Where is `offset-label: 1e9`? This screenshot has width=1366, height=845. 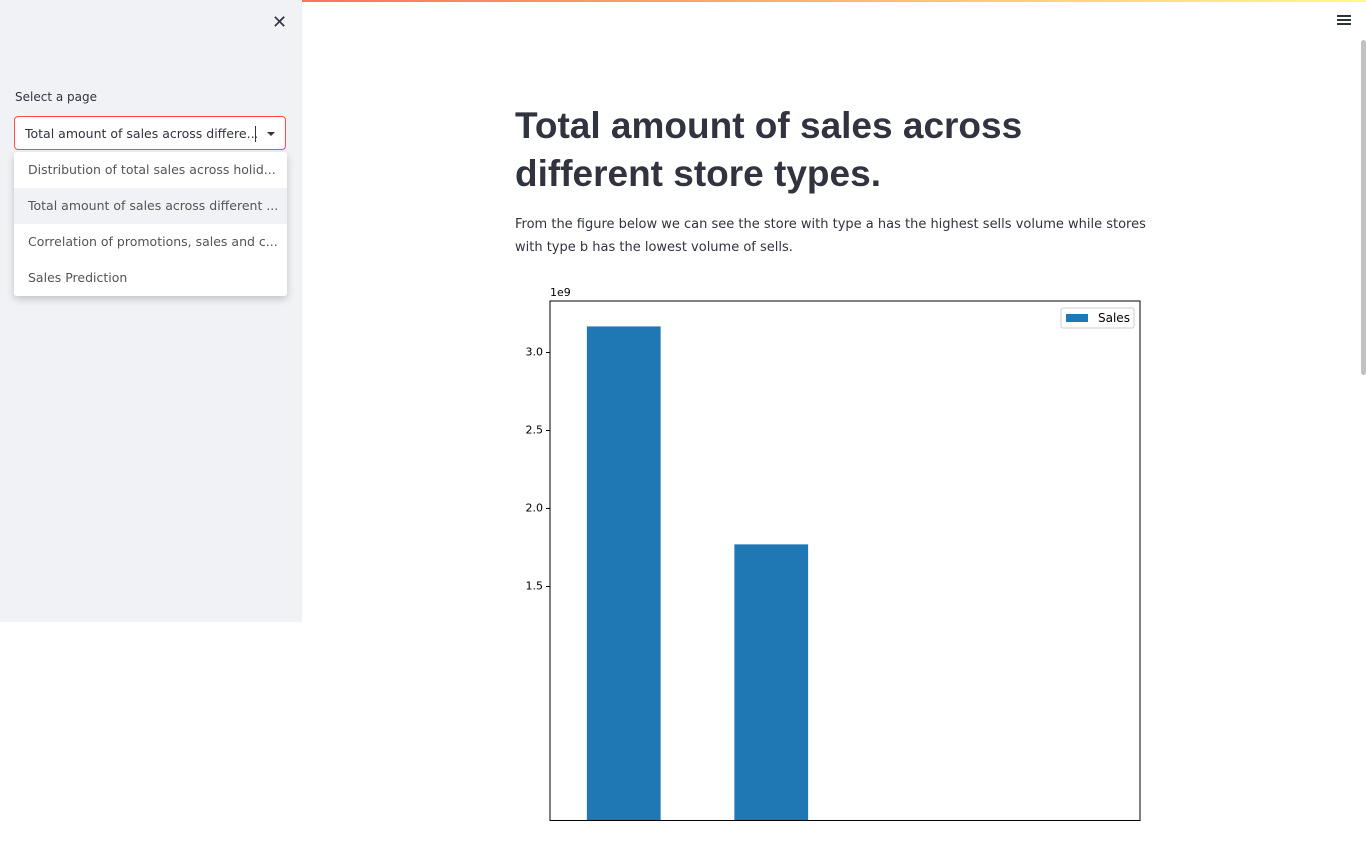 offset-label: 1e9 is located at coordinates (560, 292).